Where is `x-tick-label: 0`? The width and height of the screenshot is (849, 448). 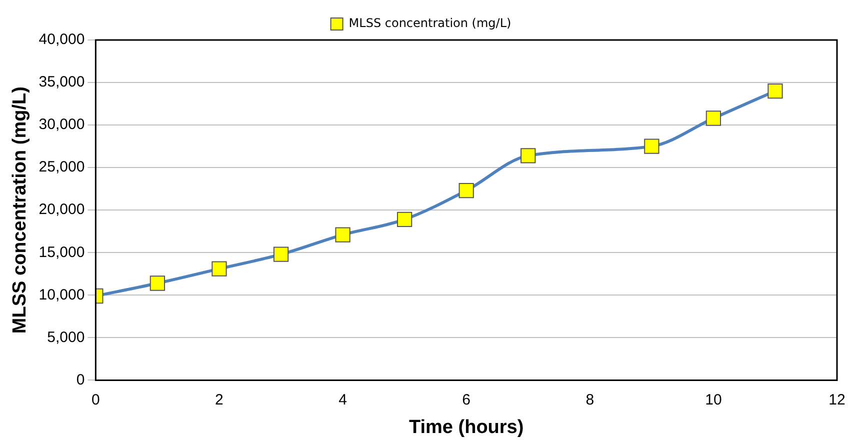
x-tick-label: 0 is located at coordinates (96, 399).